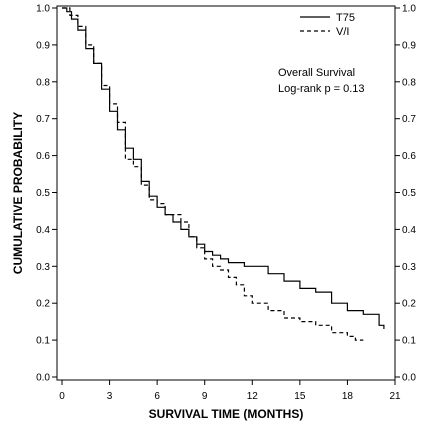 Image resolution: width=424 pixels, height=429 pixels. Describe the element at coordinates (110, 396) in the screenshot. I see `x-tick-label: 3` at that location.